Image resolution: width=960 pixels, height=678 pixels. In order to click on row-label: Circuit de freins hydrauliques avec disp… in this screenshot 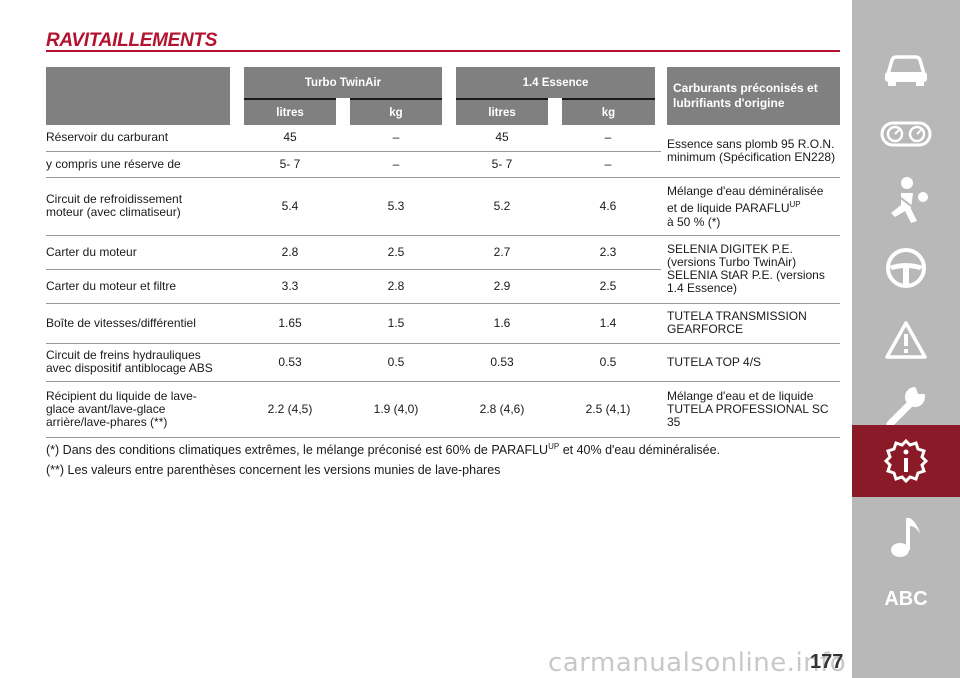, I will do `click(141, 362)`.